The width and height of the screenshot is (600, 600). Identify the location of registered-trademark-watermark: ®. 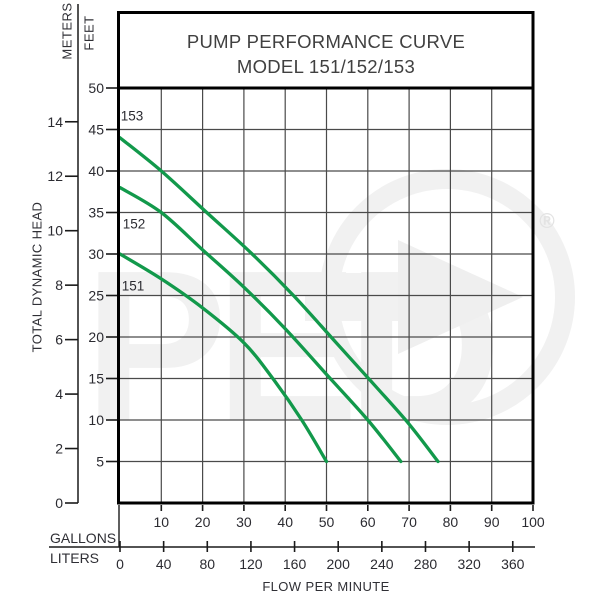
(547, 221).